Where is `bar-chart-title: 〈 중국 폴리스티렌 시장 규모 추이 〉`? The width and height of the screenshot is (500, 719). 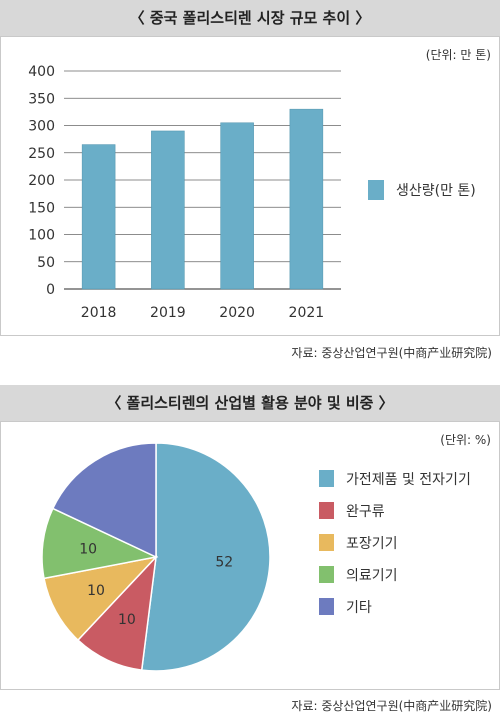
bar-chart-title: 〈 중국 폴리스티렌 시장 규모 추이 〉 is located at coordinates (250, 18).